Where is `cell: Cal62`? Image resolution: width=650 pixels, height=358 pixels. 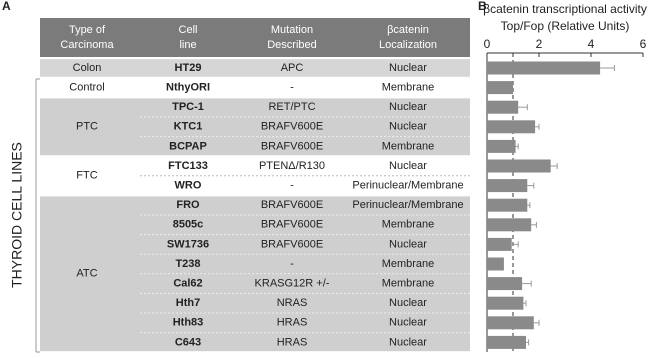 cell: Cal62 is located at coordinates (187, 284).